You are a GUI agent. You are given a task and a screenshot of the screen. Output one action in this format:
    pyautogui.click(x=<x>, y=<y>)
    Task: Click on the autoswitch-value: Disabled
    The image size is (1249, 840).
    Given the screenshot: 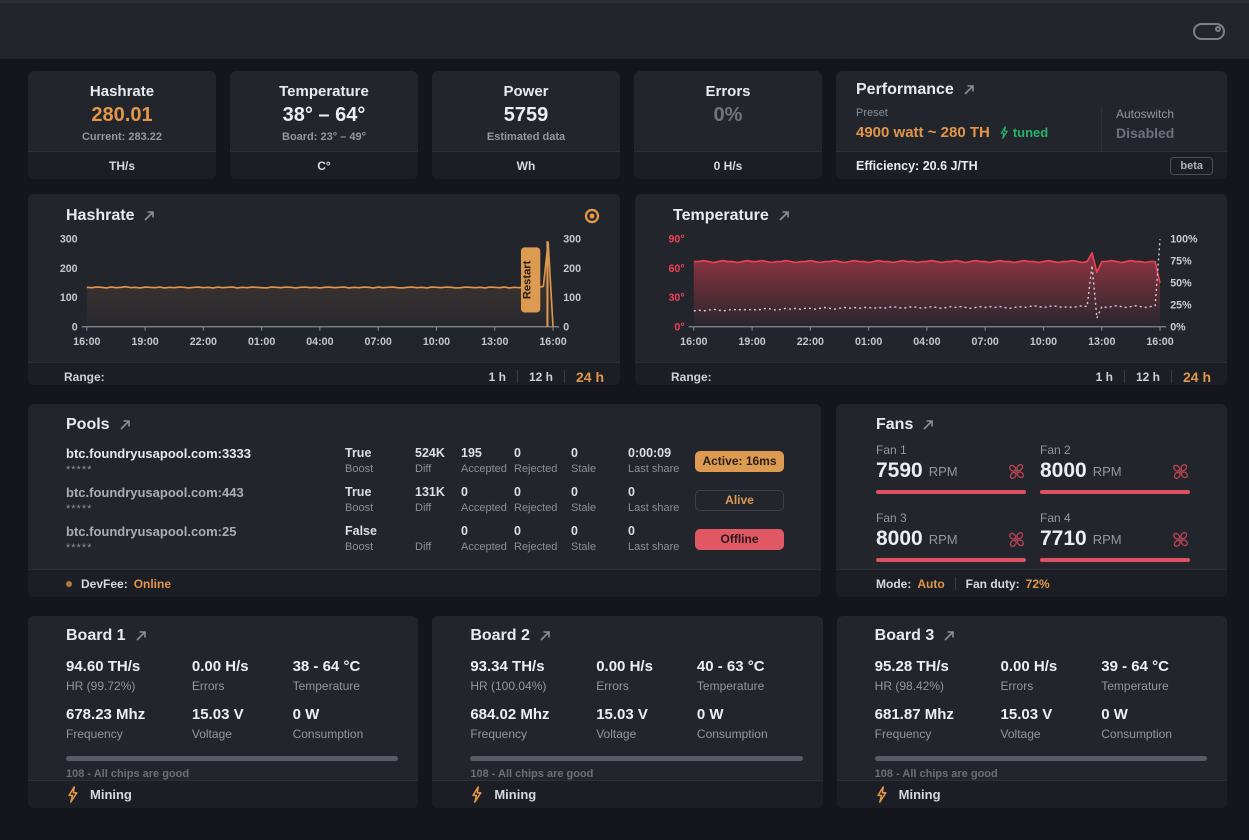 What is the action you would take?
    pyautogui.click(x=1145, y=133)
    